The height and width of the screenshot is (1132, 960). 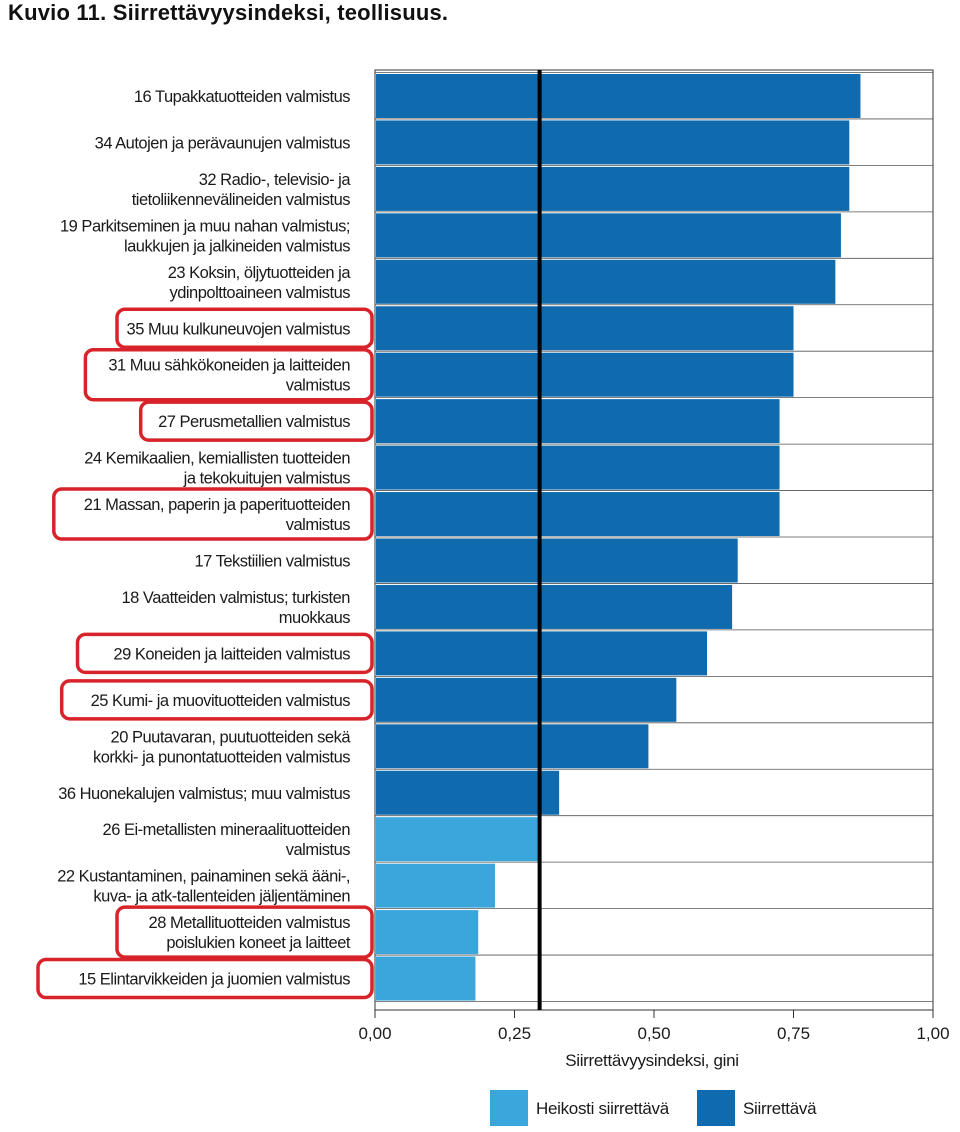 What do you see at coordinates (227, 830) in the screenshot?
I see `category-label: 26 Ei-metallisten mineraalituotteiden` at bounding box center [227, 830].